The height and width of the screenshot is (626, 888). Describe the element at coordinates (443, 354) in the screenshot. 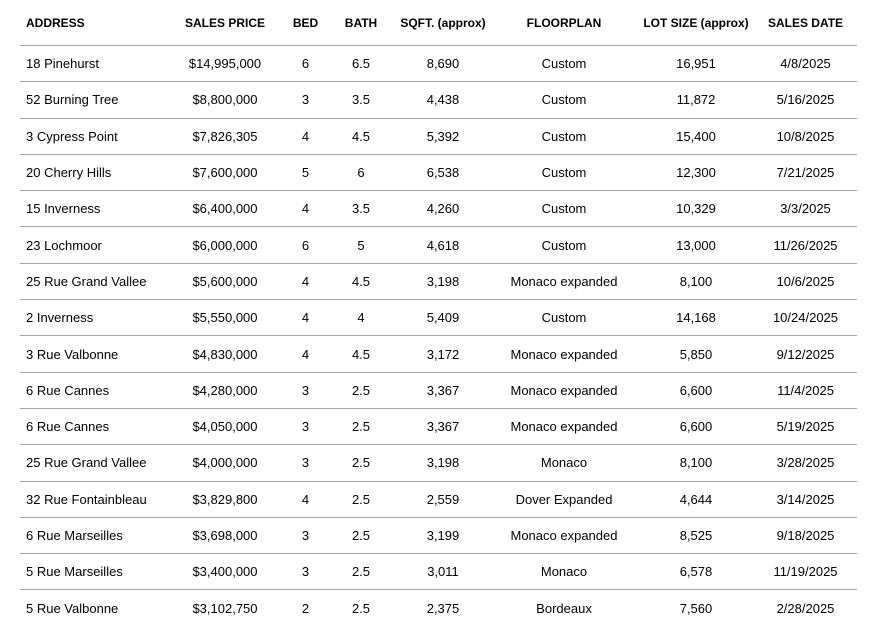

I see `table-cell: 3,172` at that location.